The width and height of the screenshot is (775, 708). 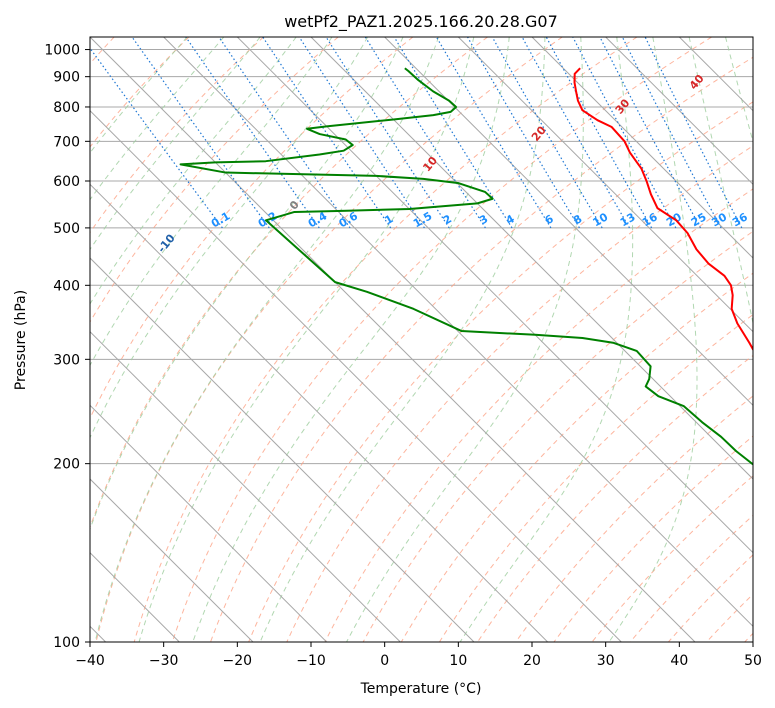 What do you see at coordinates (62, 51) in the screenshot?
I see `y-tick-label: 1000` at bounding box center [62, 51].